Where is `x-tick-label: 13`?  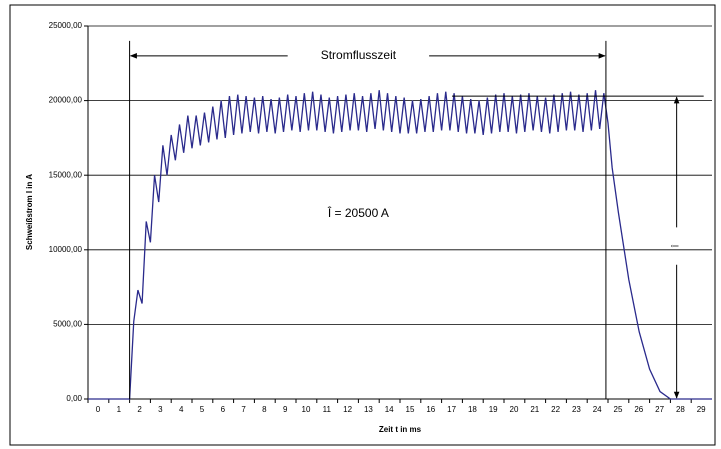 x-tick-label: 13 is located at coordinates (368, 409).